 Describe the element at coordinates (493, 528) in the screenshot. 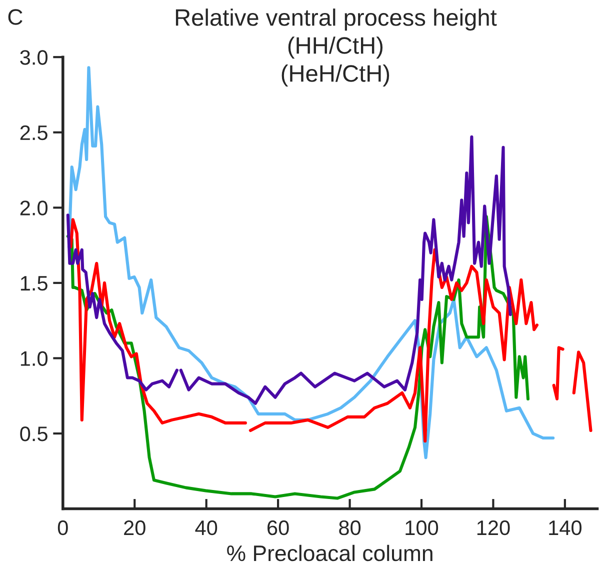

I see `x-tick-label: 120` at that location.